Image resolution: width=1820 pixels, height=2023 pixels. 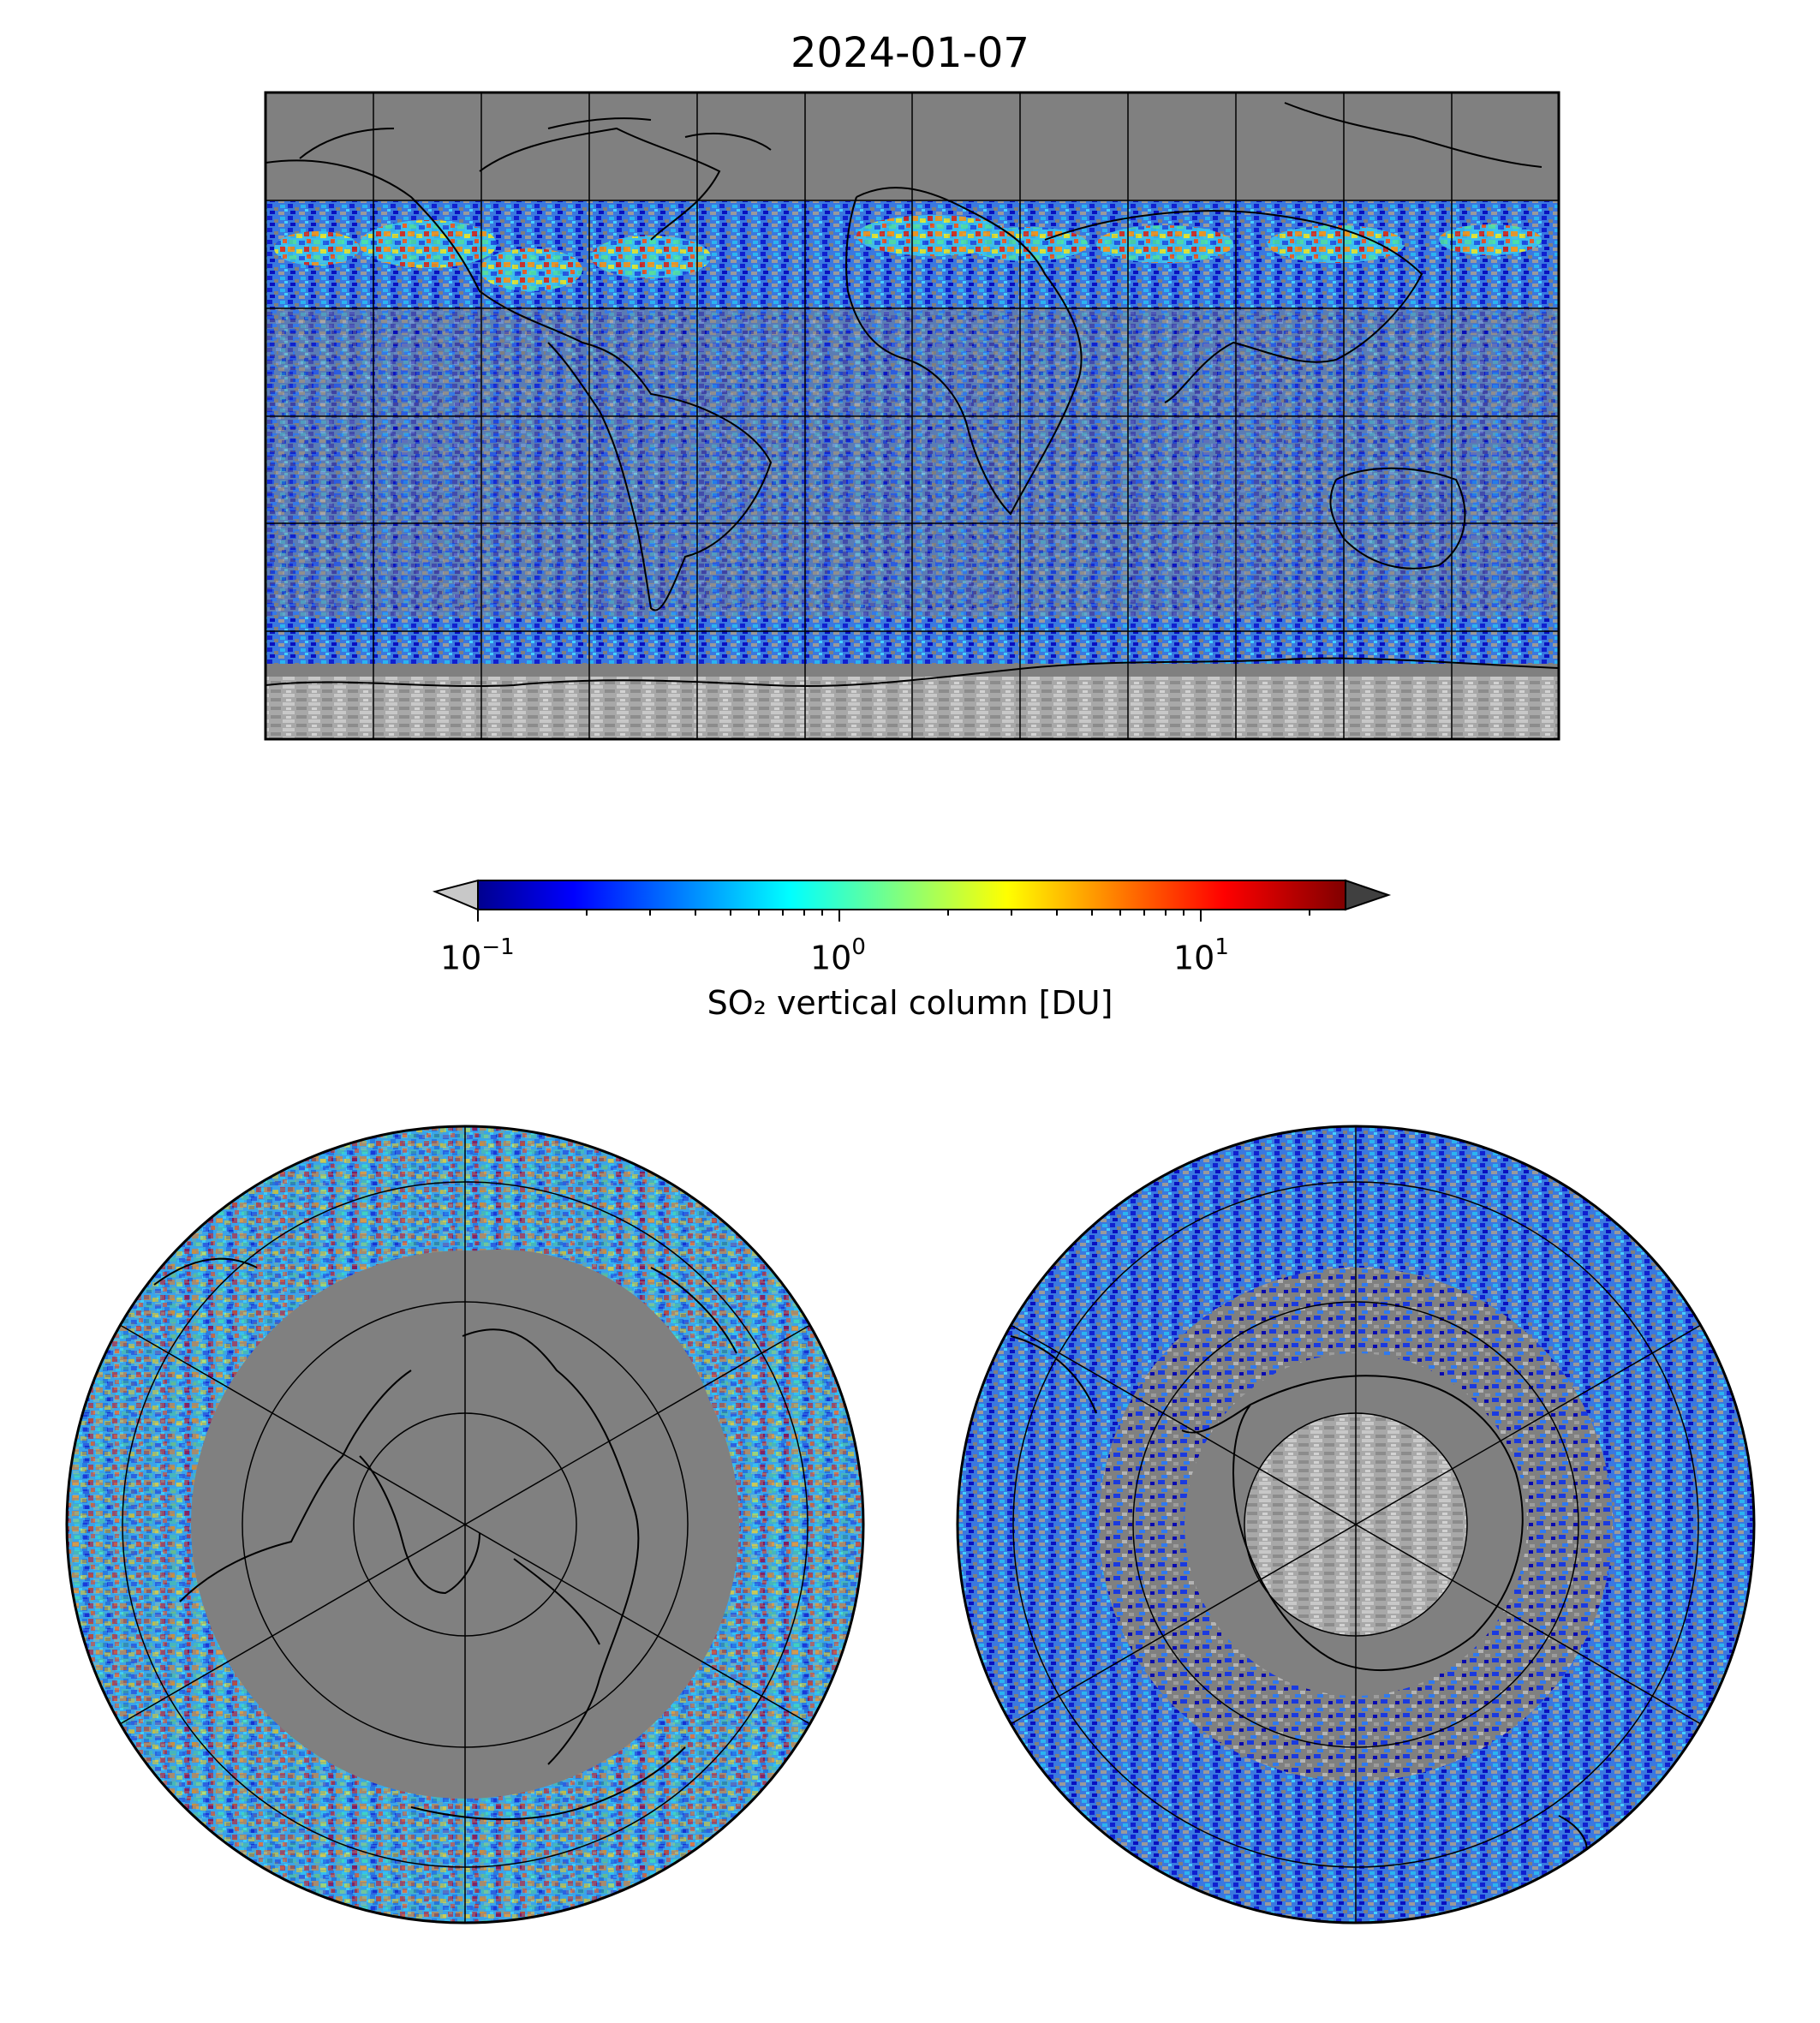 What do you see at coordinates (912, 895) in the screenshot?
I see `colorbar-gradient` at bounding box center [912, 895].